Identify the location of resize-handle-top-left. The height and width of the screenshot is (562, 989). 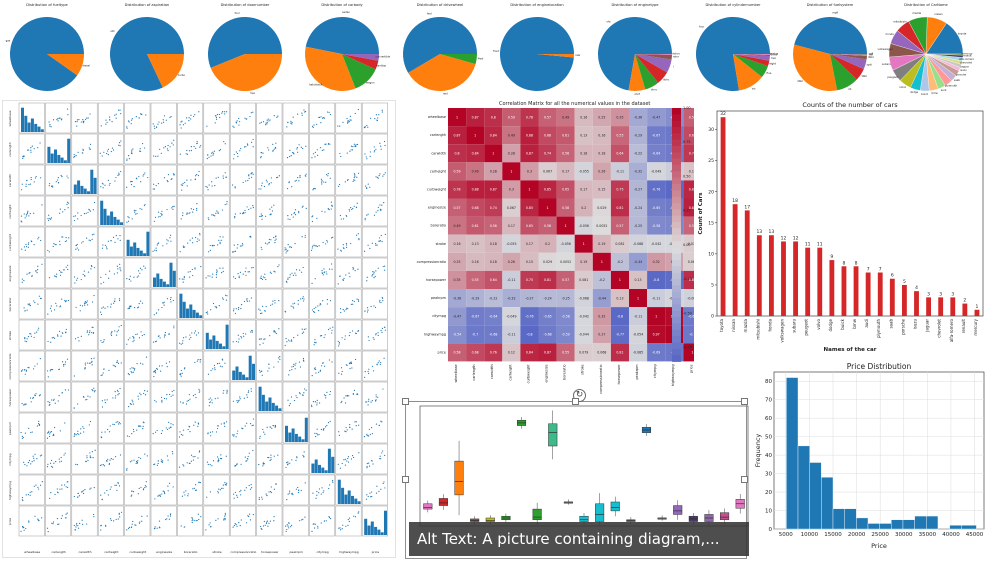
(405, 401).